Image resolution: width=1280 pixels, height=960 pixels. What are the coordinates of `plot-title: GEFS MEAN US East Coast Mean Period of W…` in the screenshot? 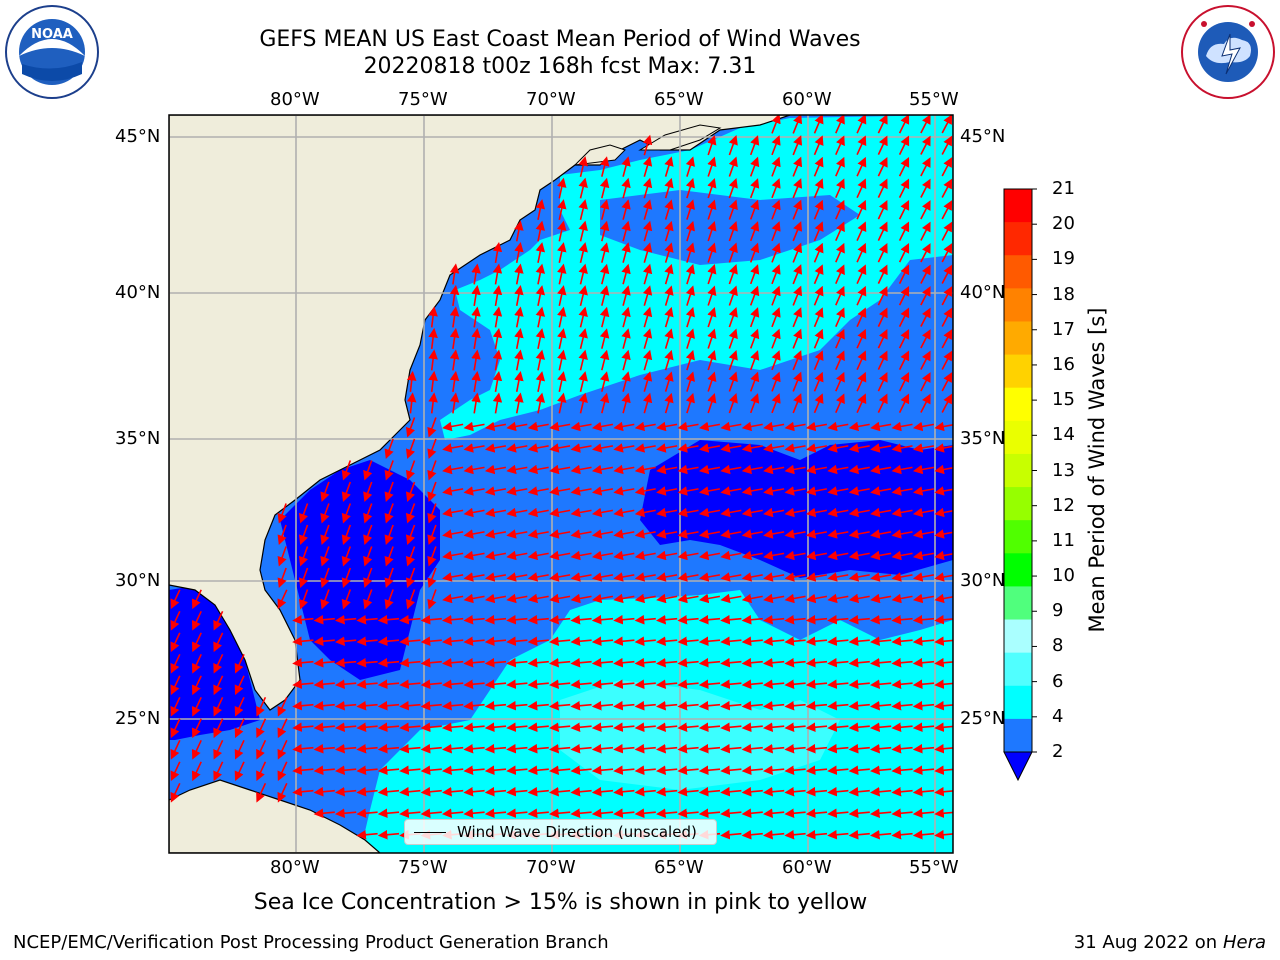 It's located at (560, 39).